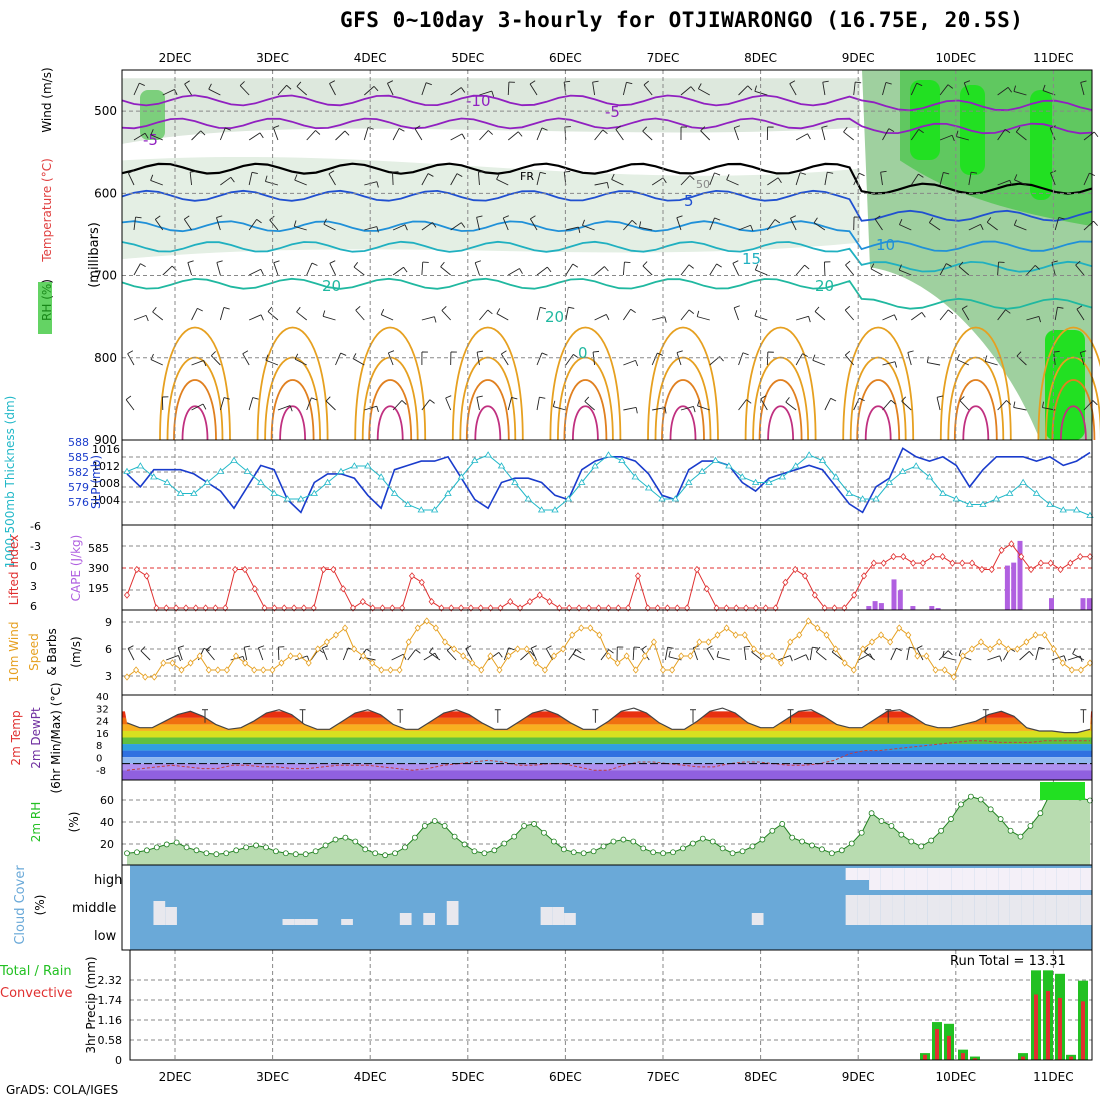  What do you see at coordinates (94, 255) in the screenshot?
I see `pressure-axis-label: (millibars)` at bounding box center [94, 255].